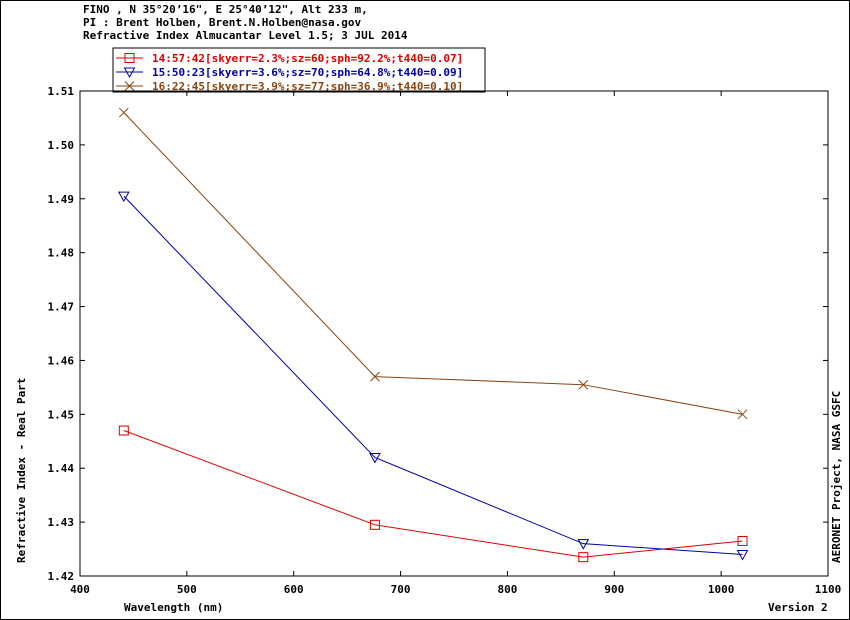  I want to click on y-tick-label: 1.45, so click(61, 414).